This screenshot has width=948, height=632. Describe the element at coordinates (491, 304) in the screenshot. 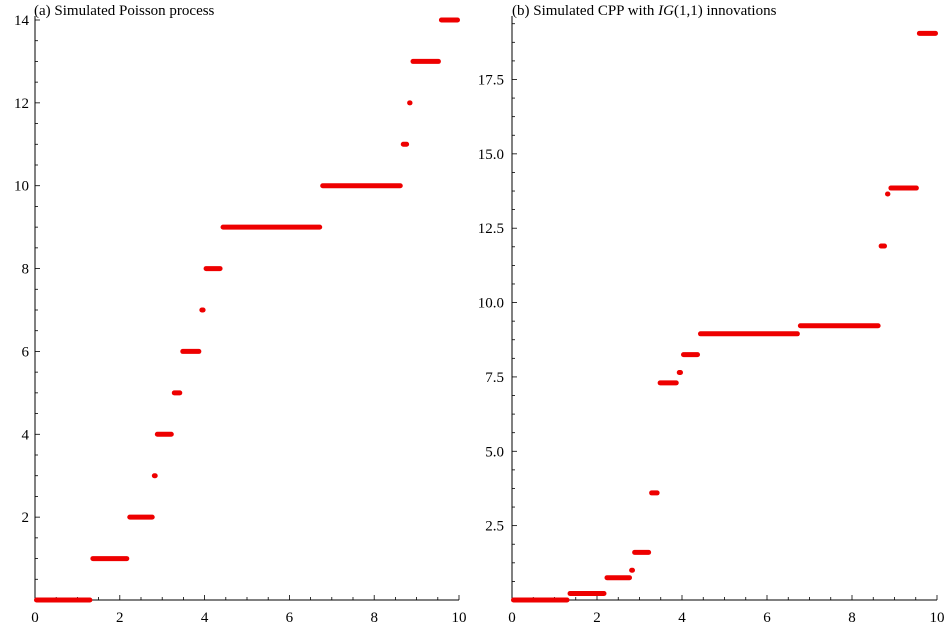

I see `y-tick-label: 10.0` at that location.